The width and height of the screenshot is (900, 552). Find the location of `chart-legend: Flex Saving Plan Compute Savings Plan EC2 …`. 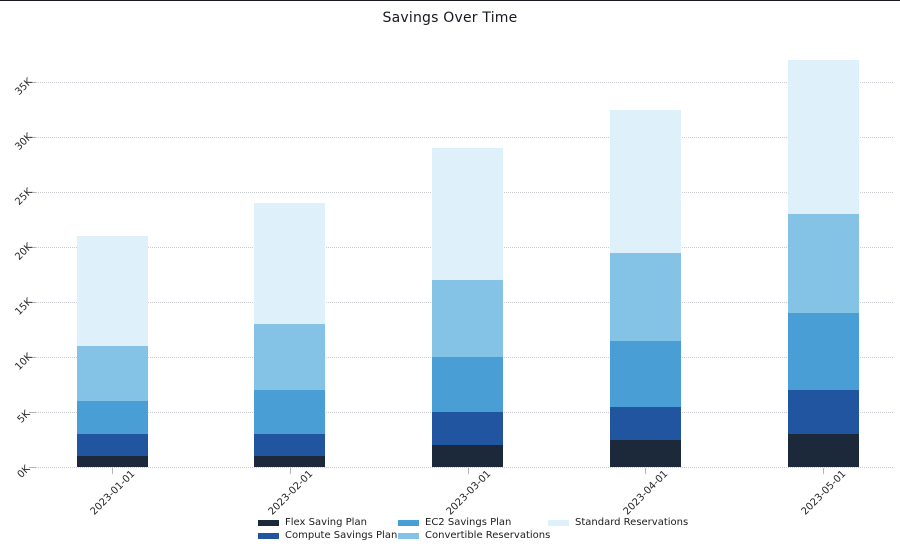

chart-legend: Flex Saving Plan Compute Savings Plan EC2 … is located at coordinates (473, 529).